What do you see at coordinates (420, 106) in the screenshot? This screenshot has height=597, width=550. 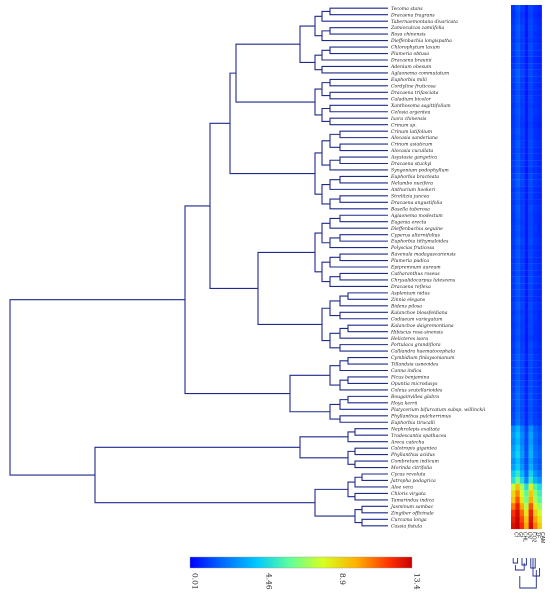 I see `row-label: Xanthosoma sagittifolium` at bounding box center [420, 106].